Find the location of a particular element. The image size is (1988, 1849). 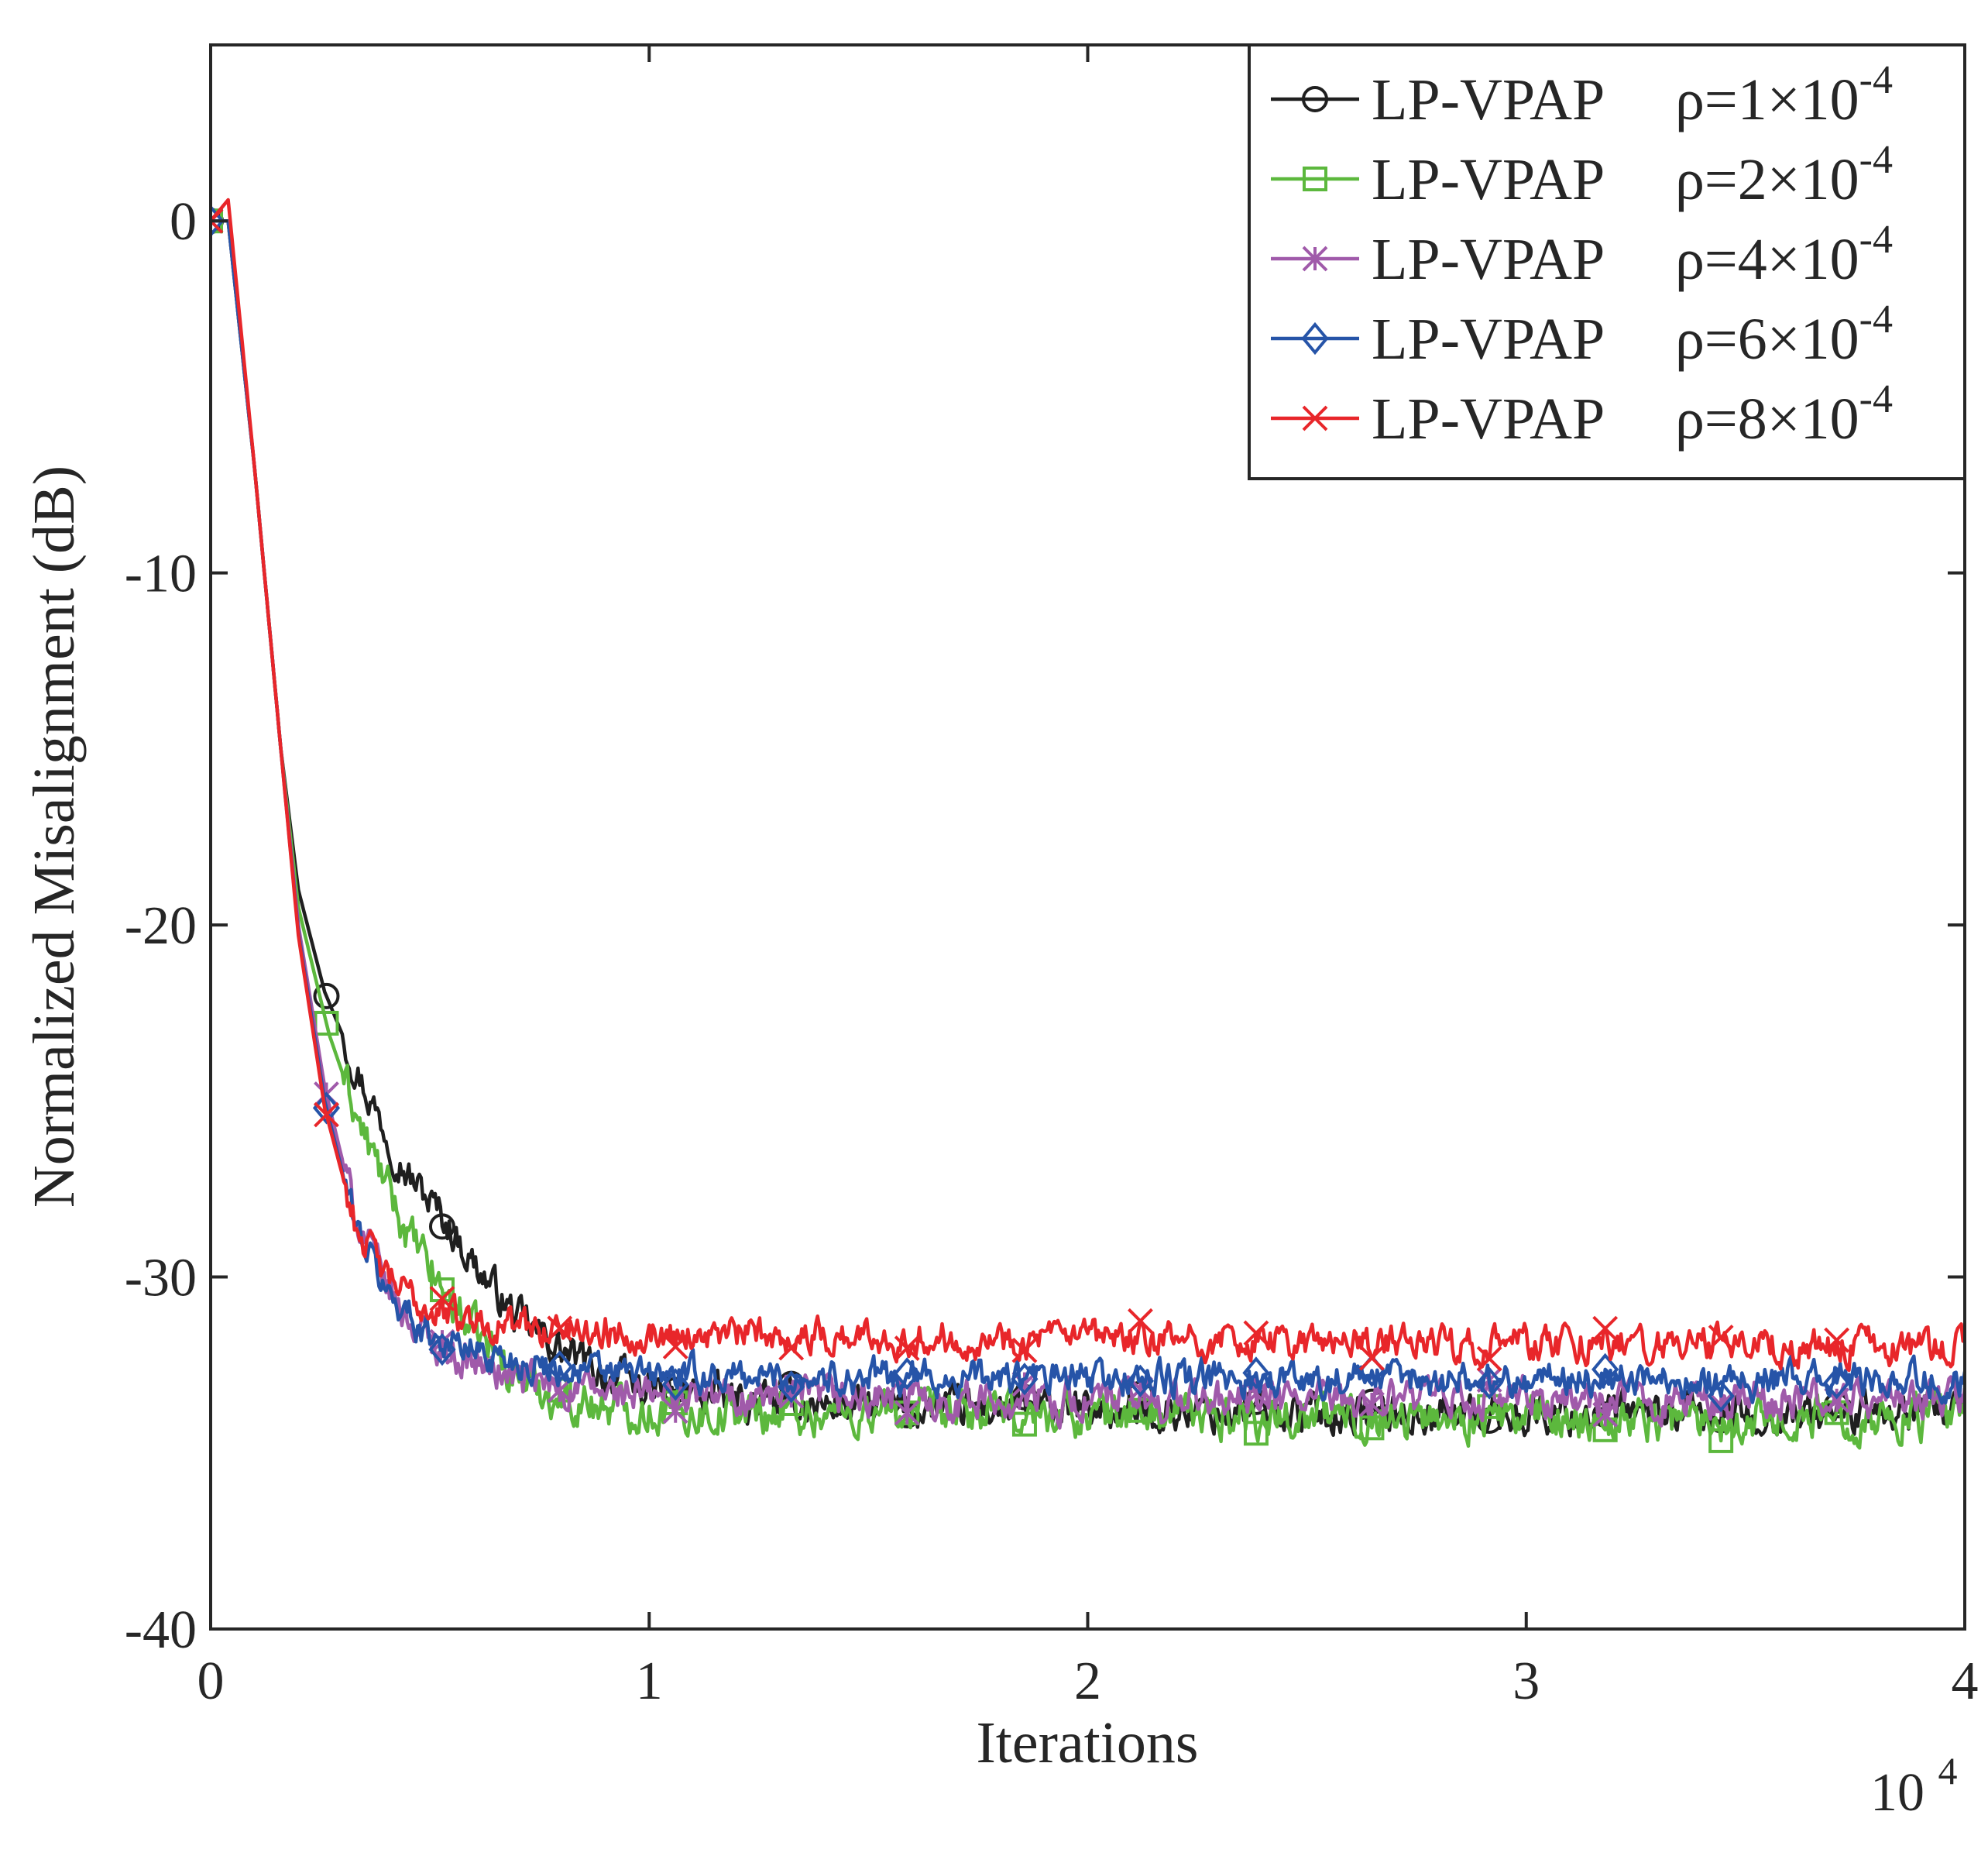

y-tick-label: -40 is located at coordinates (161, 1630).